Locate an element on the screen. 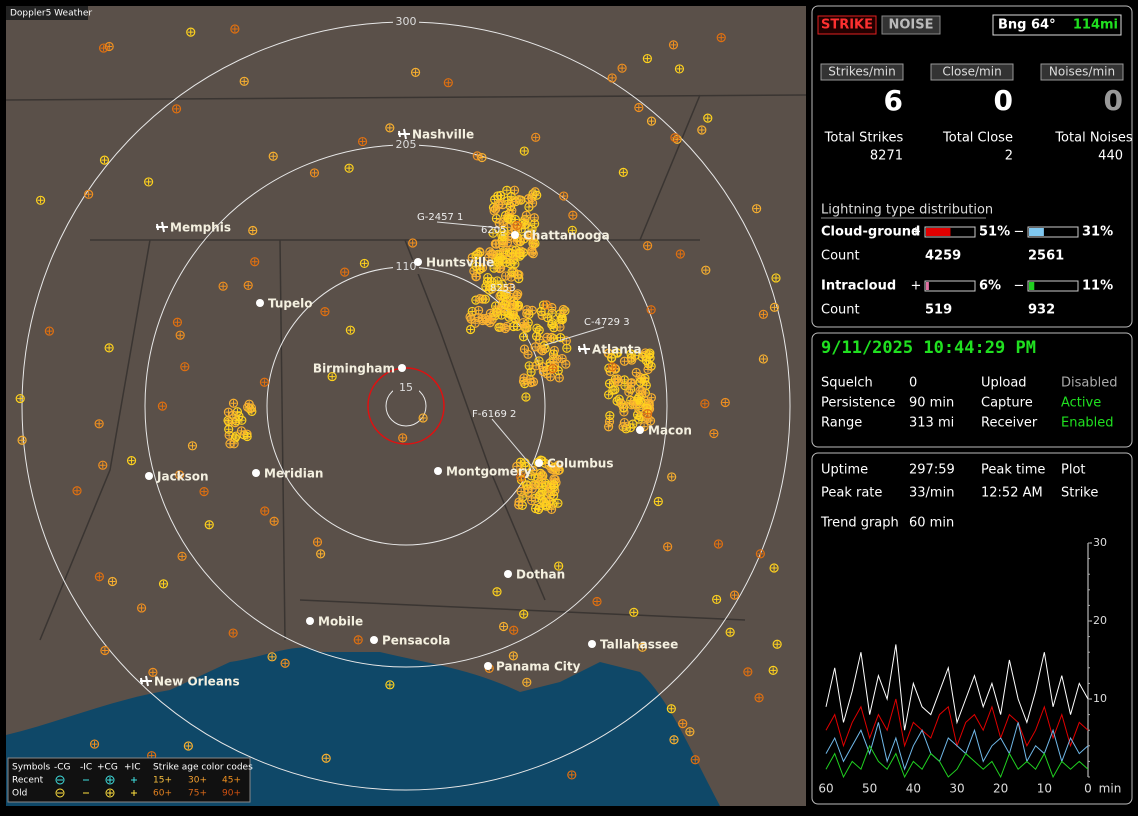  label: Persistence is located at coordinates (858, 403).